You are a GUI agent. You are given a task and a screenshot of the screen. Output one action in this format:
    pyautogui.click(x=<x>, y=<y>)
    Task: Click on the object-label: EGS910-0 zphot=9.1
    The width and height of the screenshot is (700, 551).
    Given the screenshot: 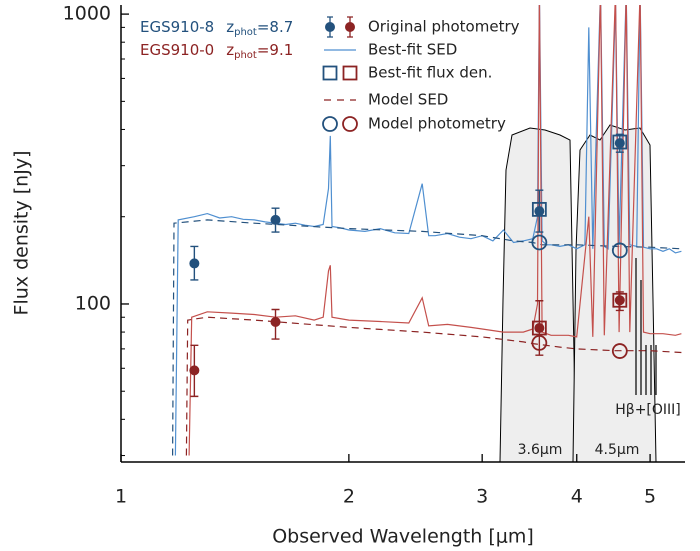 What is the action you would take?
    pyautogui.click(x=216, y=51)
    